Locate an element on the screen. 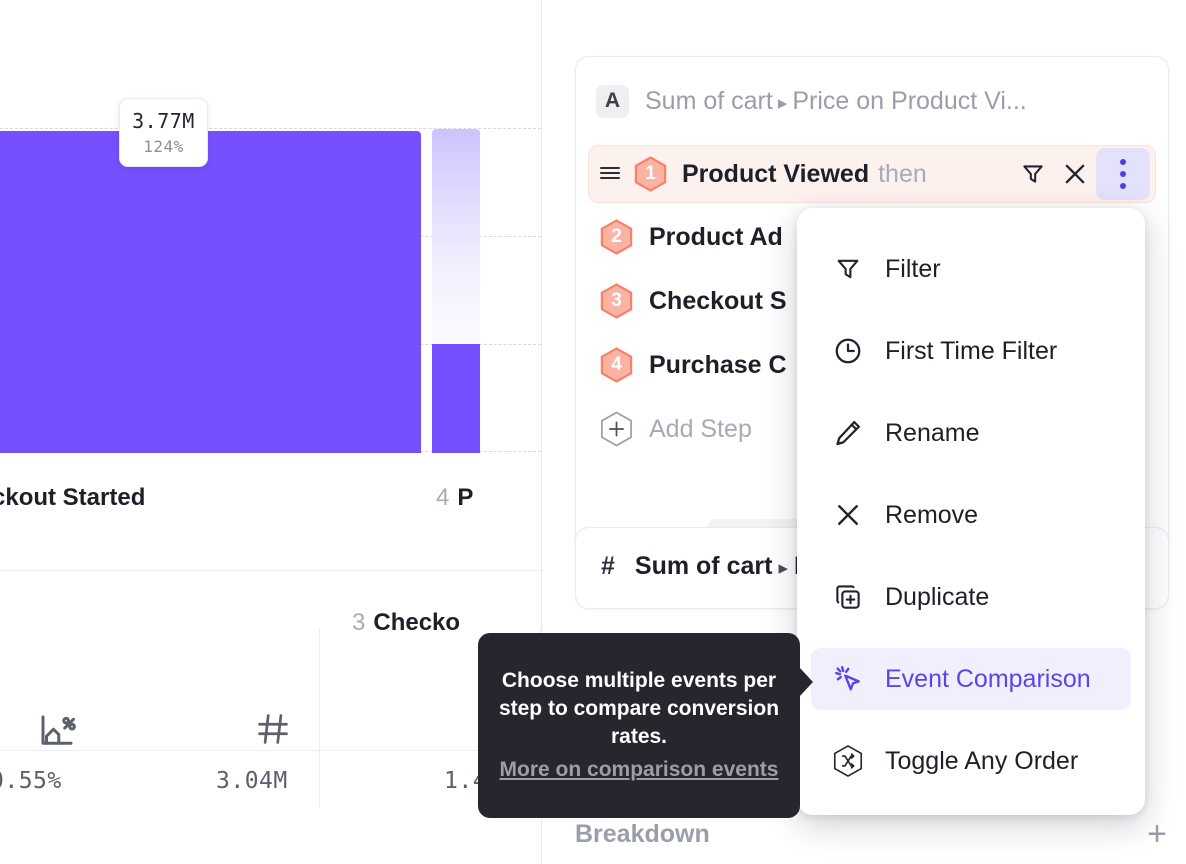  metrics-rule is located at coordinates (270, 750).